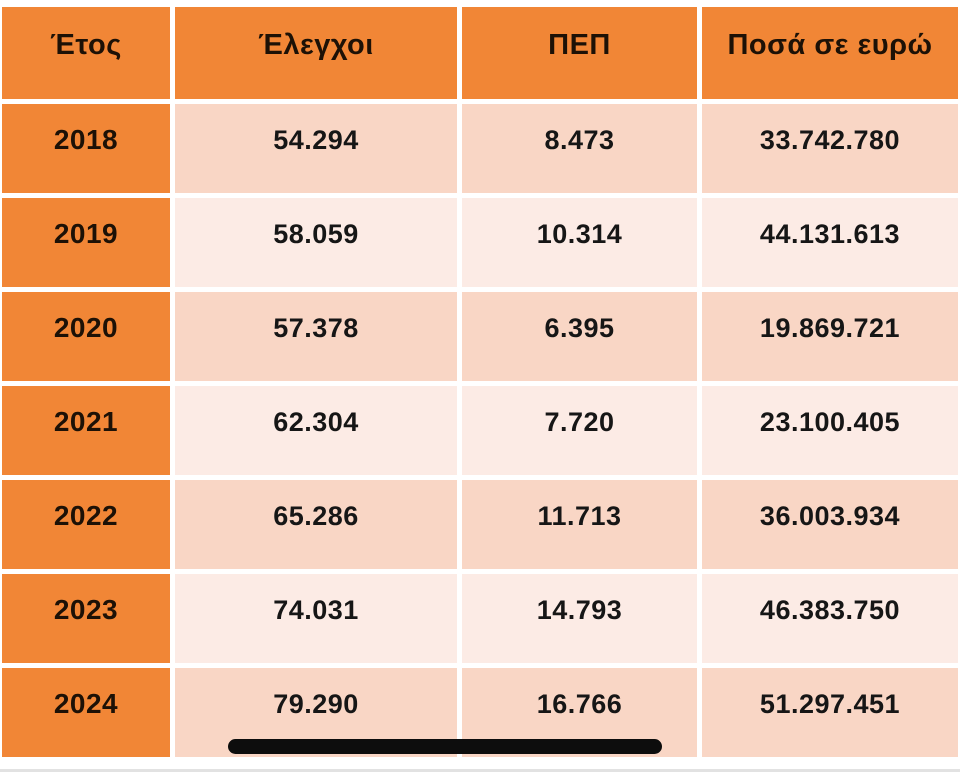  I want to click on amount-cell: 19.869.721, so click(830, 336).